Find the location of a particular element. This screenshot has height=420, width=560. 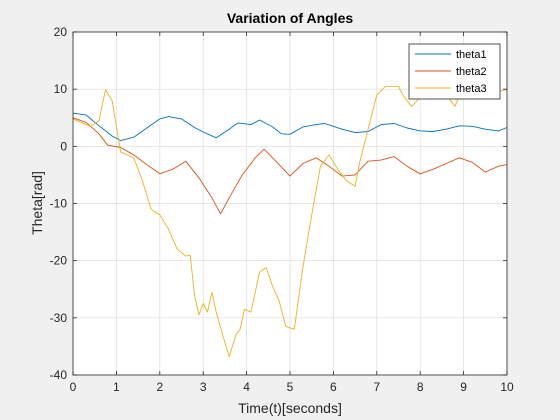

x-tick-label: 1 is located at coordinates (116, 387).